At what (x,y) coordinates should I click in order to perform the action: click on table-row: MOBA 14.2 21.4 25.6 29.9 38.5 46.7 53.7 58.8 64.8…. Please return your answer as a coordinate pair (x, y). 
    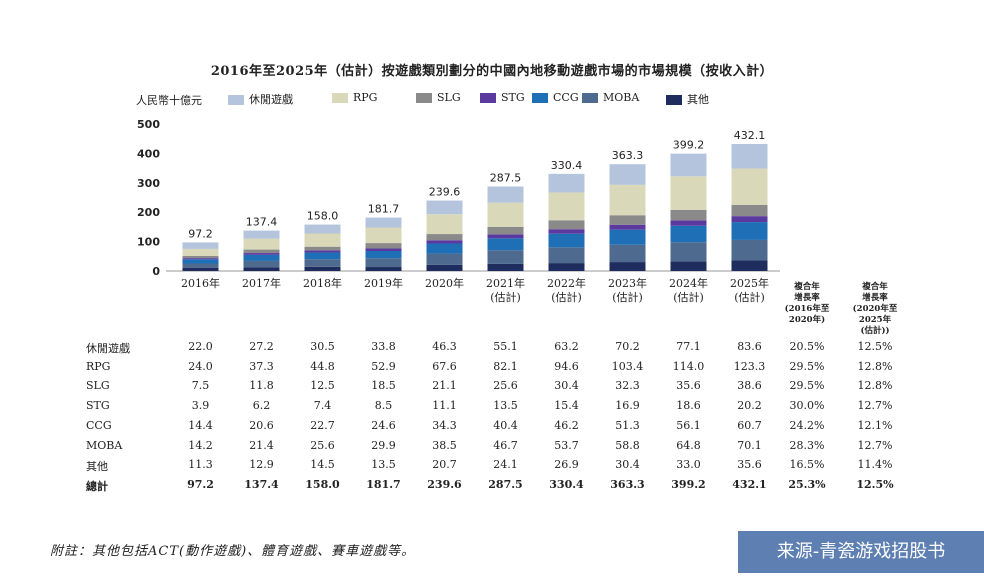
    Looking at the image, I should click on (496, 448).